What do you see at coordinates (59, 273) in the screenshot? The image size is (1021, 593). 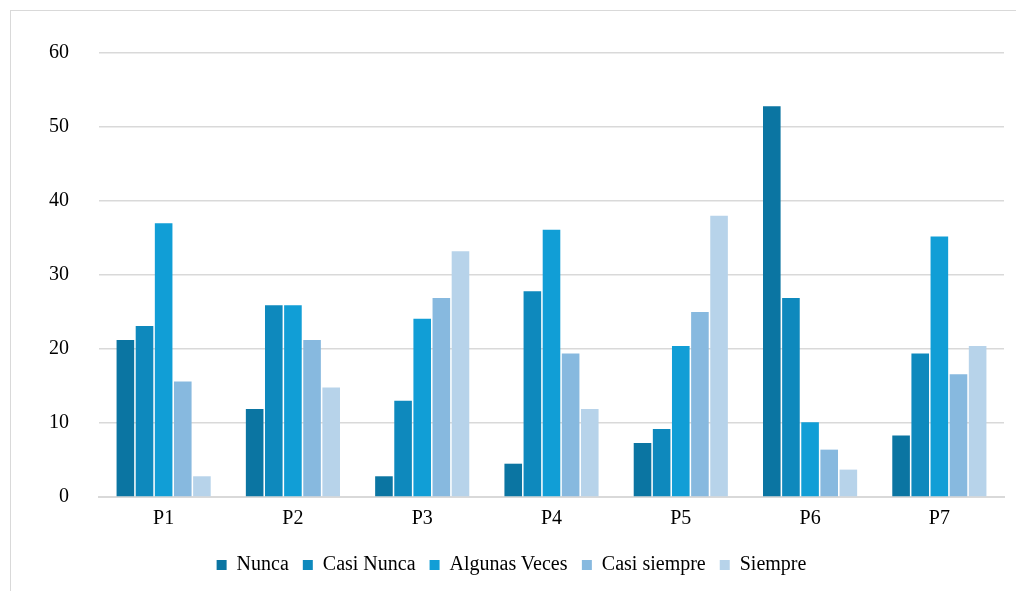 I see `y-tick-label: 30` at bounding box center [59, 273].